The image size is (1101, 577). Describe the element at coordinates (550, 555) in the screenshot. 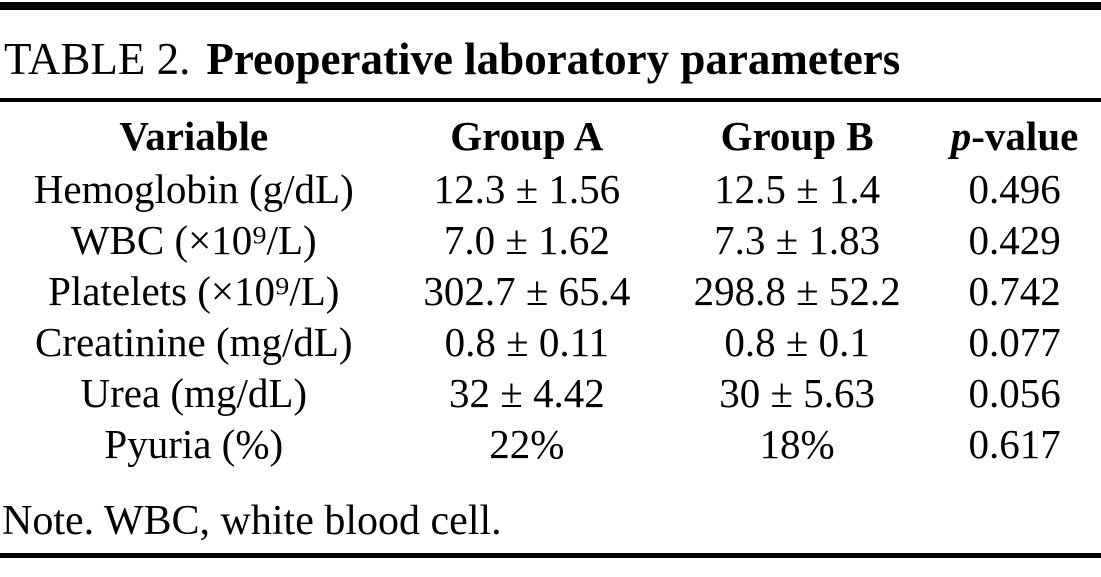

I see `bottom-rule` at that location.